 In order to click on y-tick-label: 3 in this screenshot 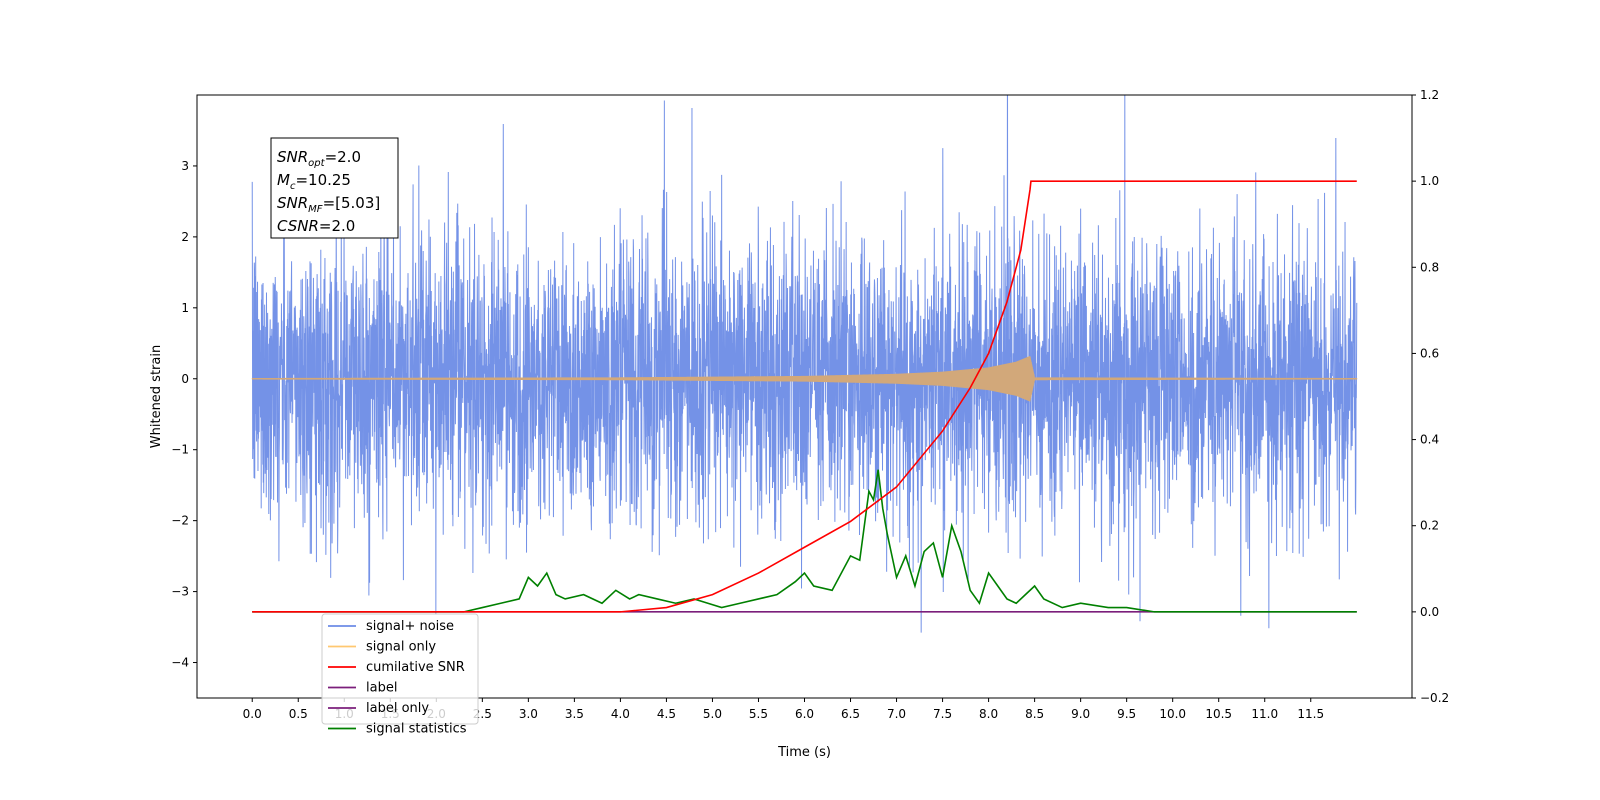, I will do `click(185, 166)`.